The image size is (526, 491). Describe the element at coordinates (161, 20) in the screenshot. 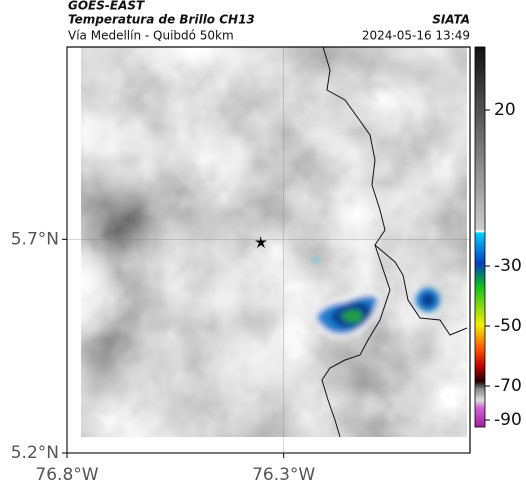

I see `title: Temperatura de Brillo CH13` at that location.